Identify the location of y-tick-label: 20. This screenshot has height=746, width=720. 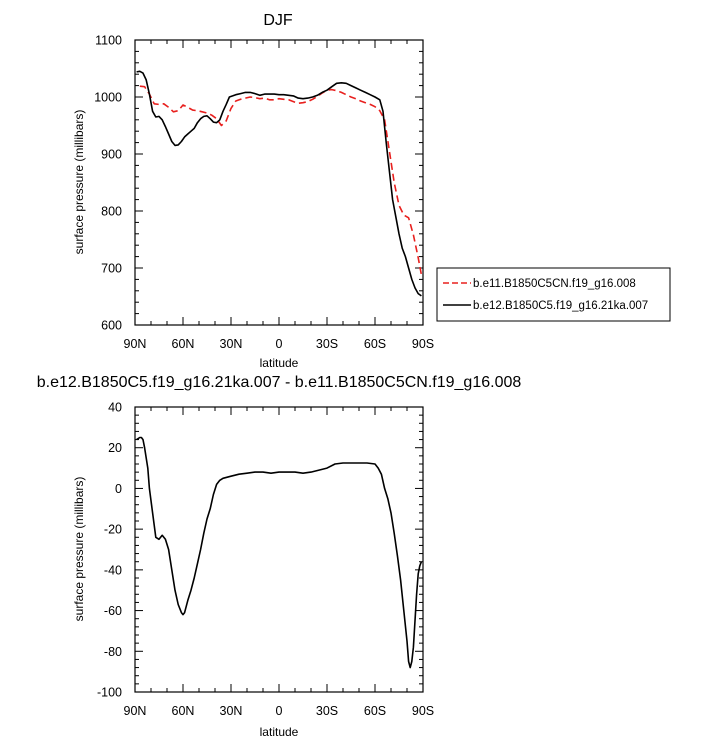
(115, 448).